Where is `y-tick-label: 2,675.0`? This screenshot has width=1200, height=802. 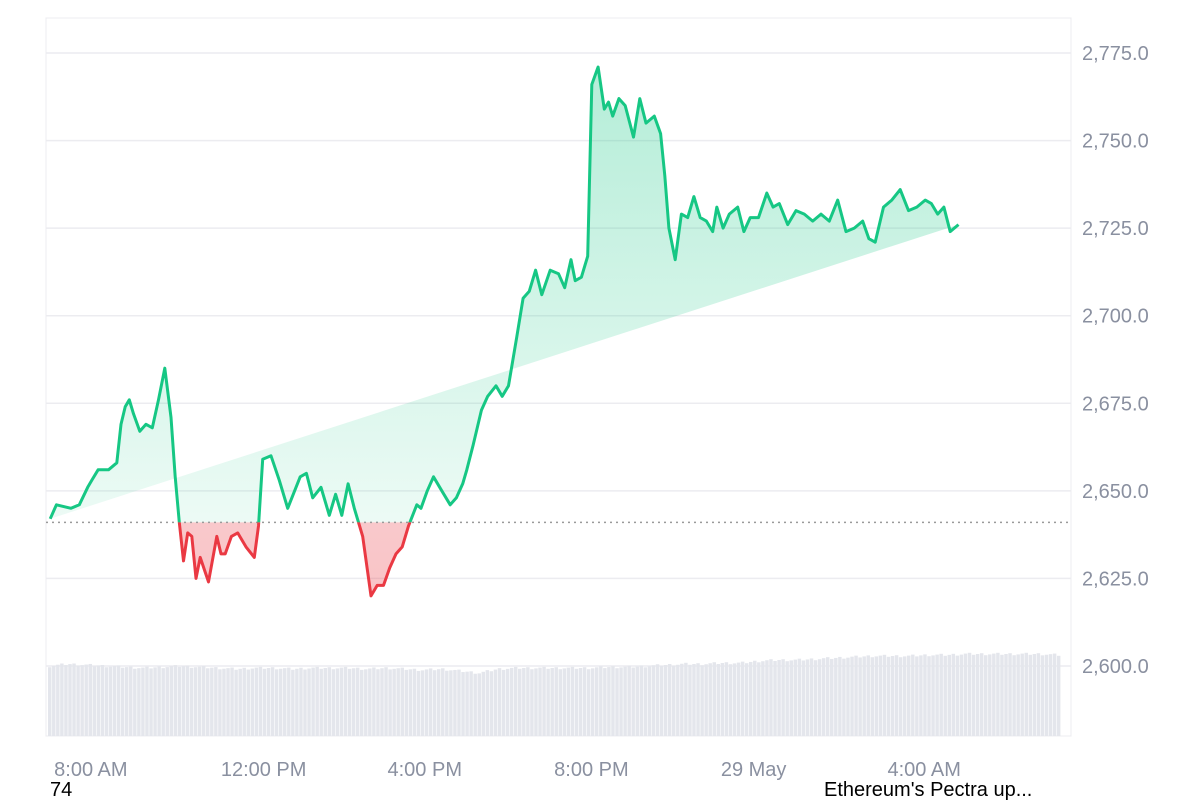 y-tick-label: 2,675.0 is located at coordinates (1115, 404).